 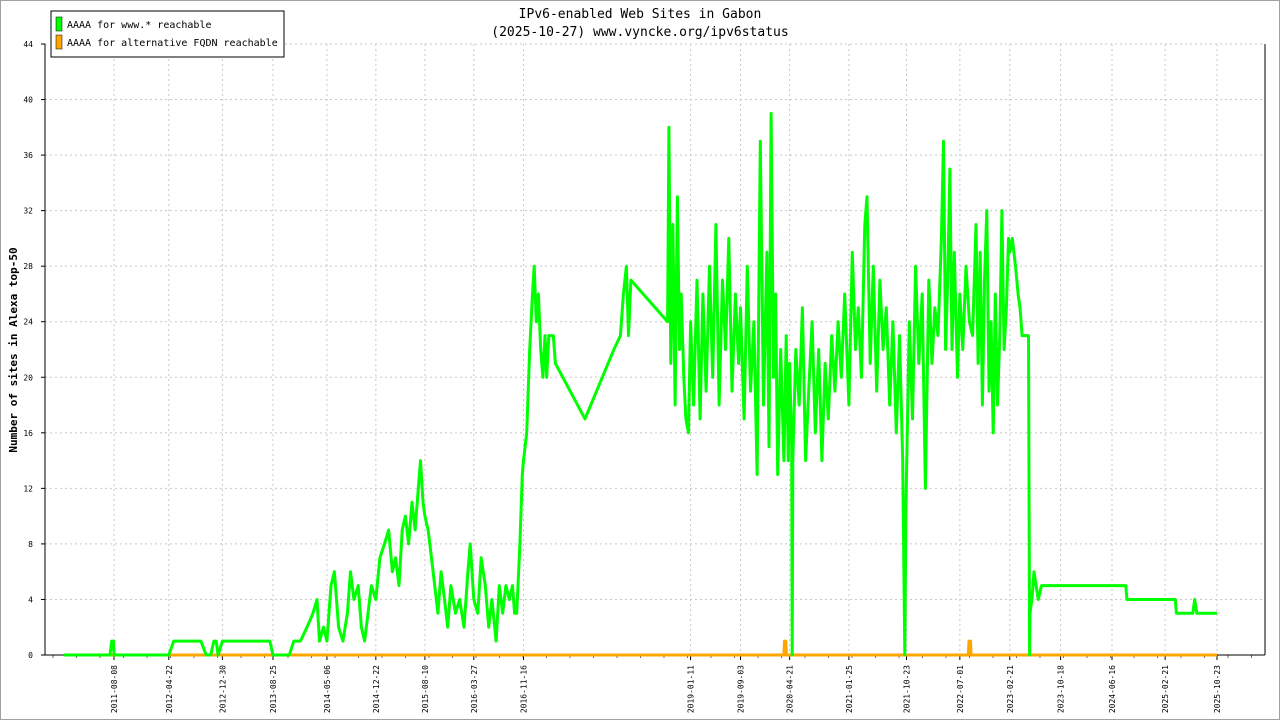 What do you see at coordinates (34, 350) in the screenshot?
I see `y-ticks: 0 4 8 12 16 20 24 28 32 36 40 44` at bounding box center [34, 350].